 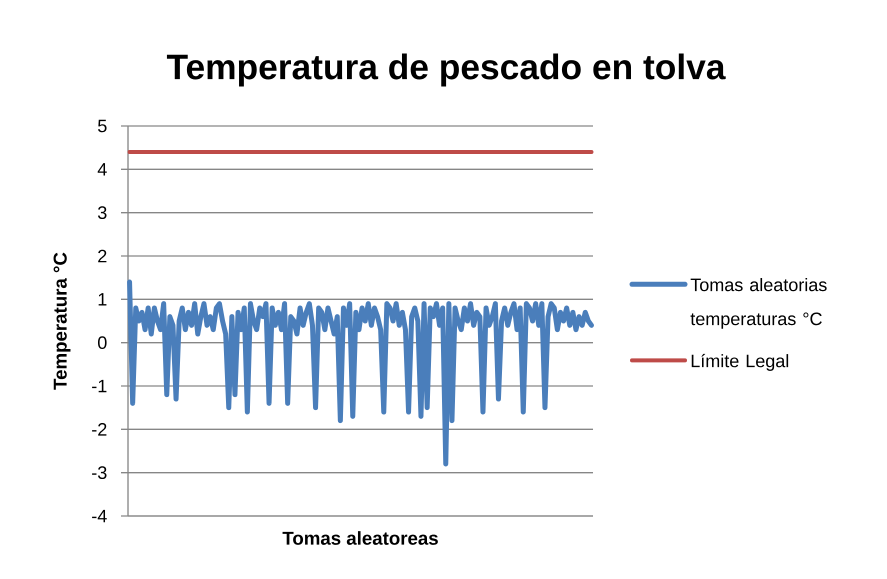 I want to click on y-axis-title: Temperatura °C, so click(x=62, y=321).